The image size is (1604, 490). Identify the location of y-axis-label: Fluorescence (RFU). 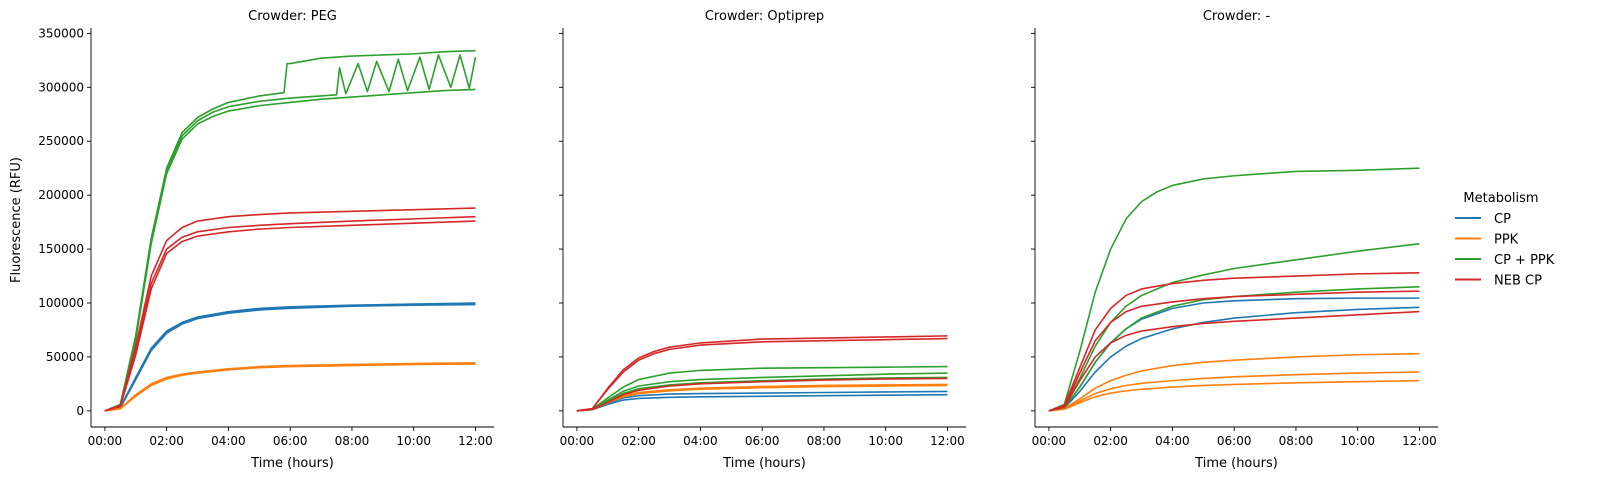
(16, 220).